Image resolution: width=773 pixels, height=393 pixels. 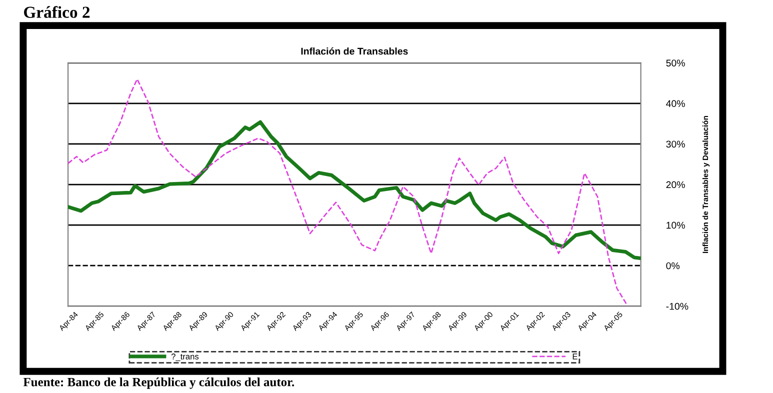 I want to click on legend-label: ?_trans, so click(x=185, y=358).